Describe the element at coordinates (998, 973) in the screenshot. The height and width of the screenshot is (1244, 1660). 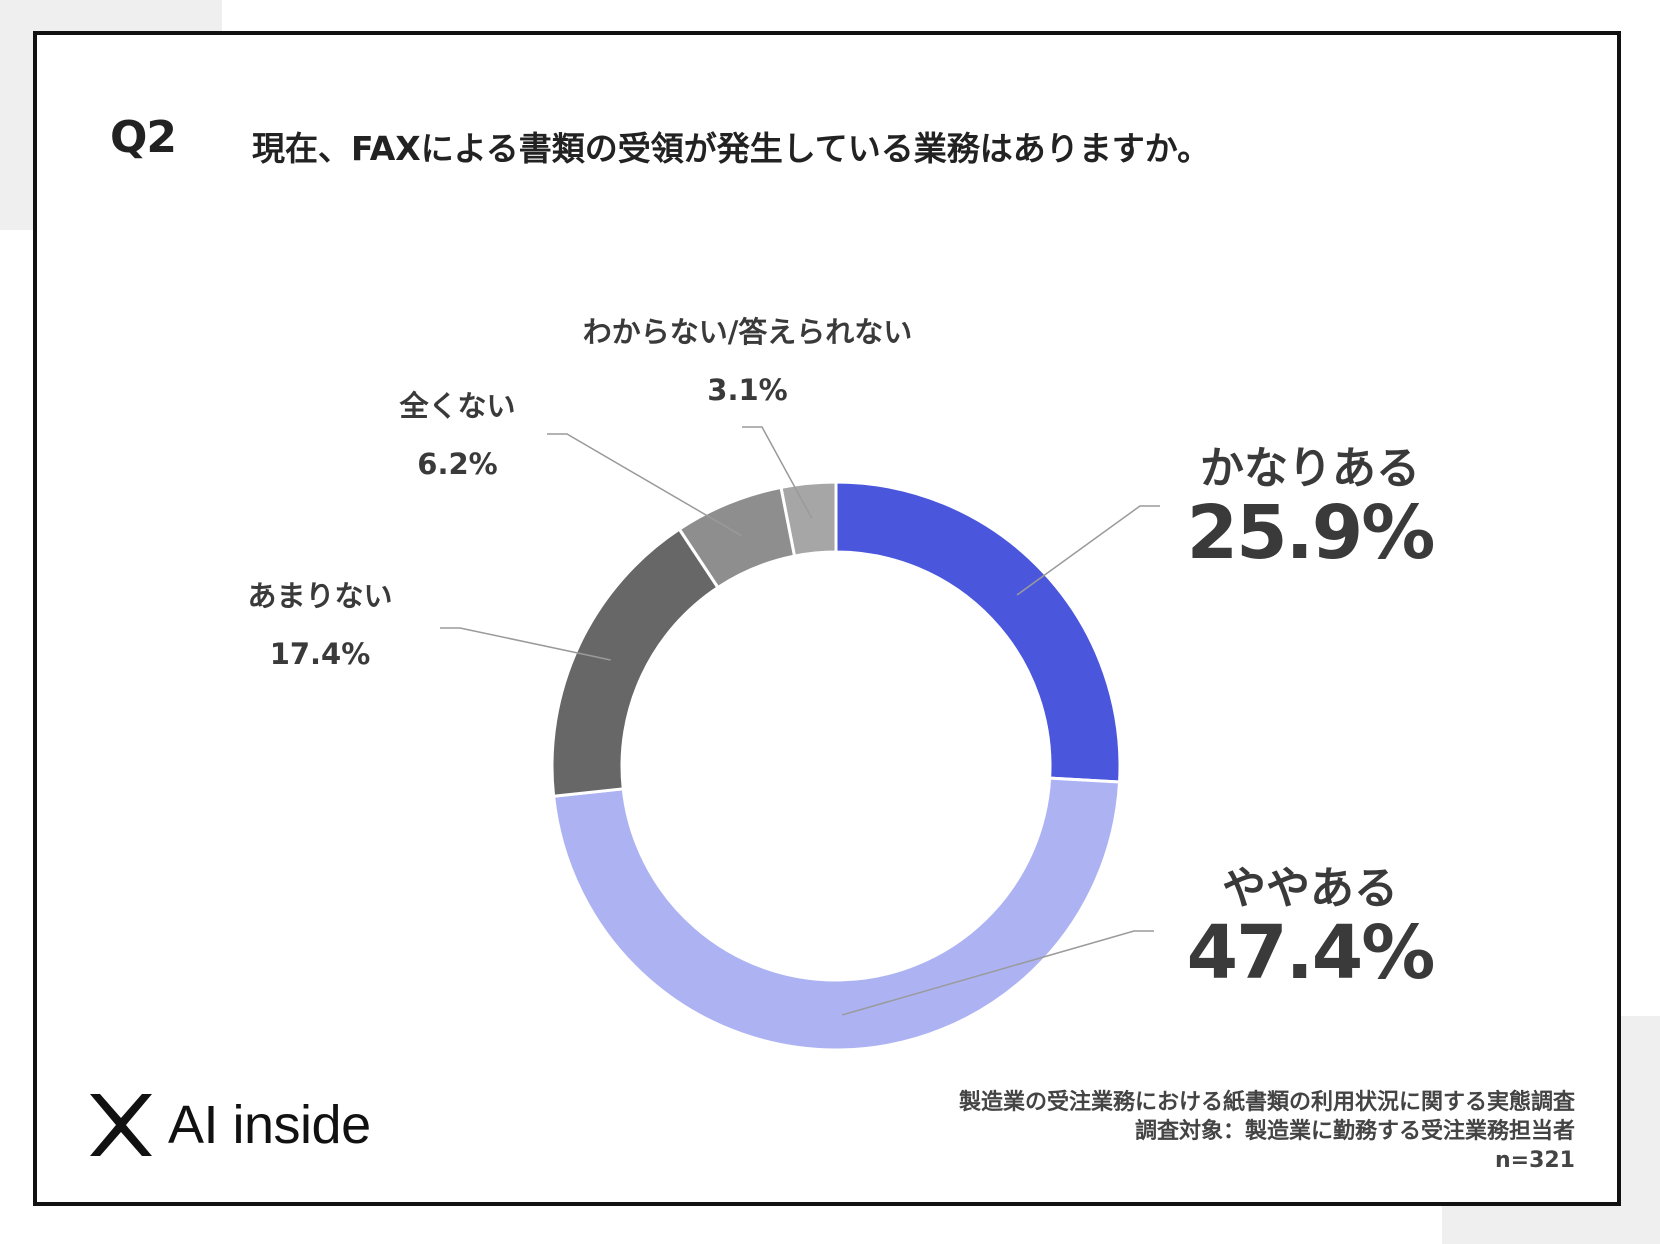
I see `leader-line-yaya-aru` at that location.